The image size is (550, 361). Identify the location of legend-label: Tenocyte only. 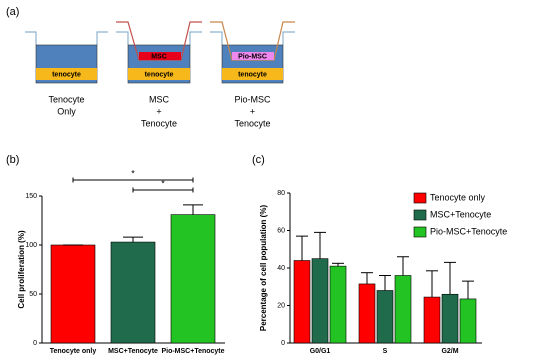
(458, 197).